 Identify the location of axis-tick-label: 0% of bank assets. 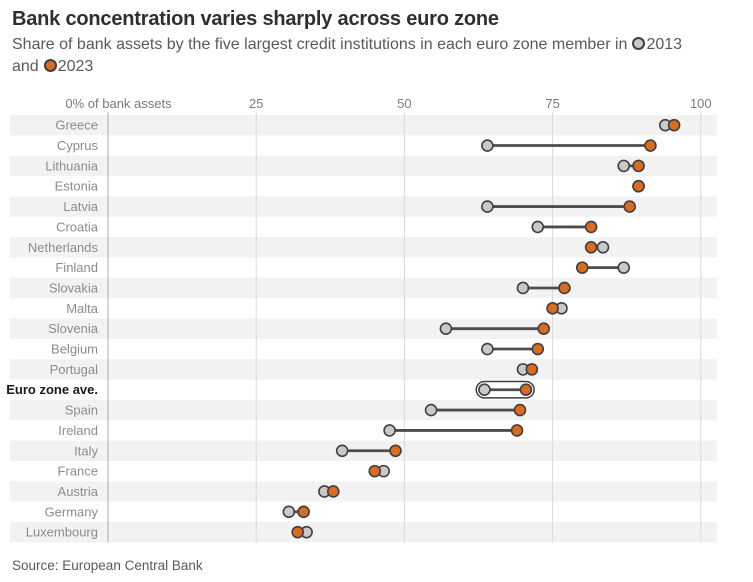
(118, 103).